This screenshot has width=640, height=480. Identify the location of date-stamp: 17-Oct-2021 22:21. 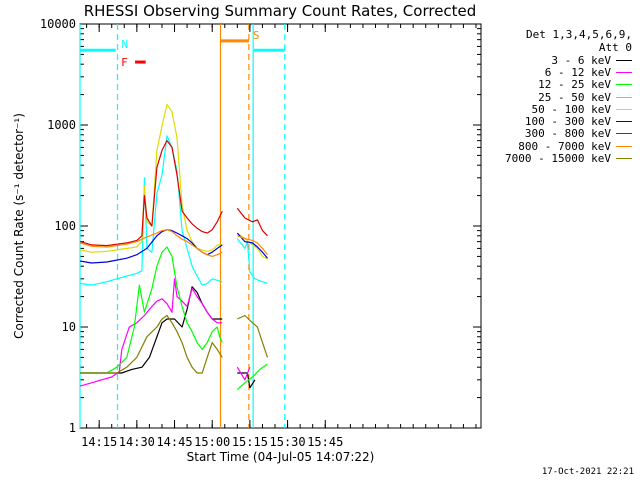
(587, 472).